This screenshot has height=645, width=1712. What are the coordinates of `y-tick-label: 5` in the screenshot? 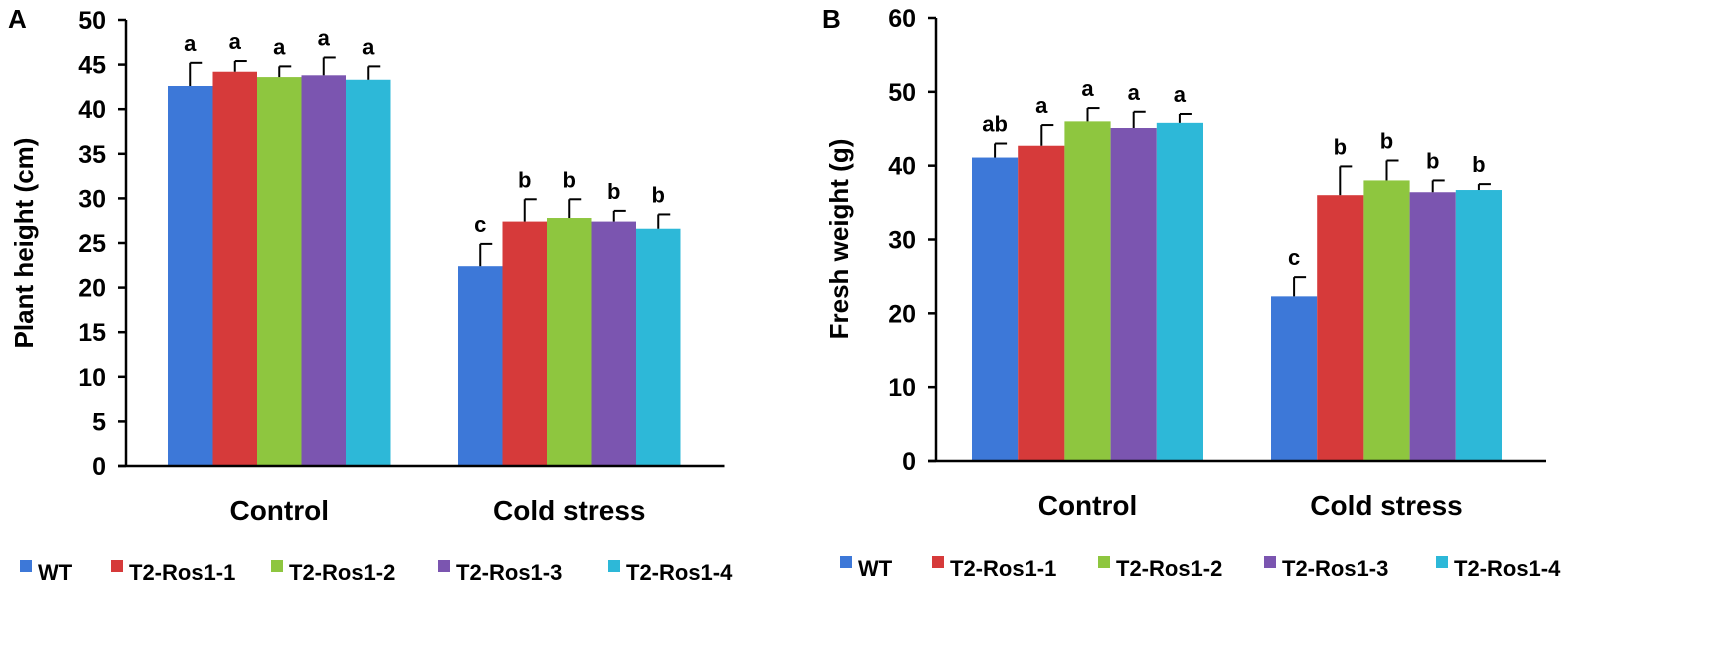 It's located at (99, 422).